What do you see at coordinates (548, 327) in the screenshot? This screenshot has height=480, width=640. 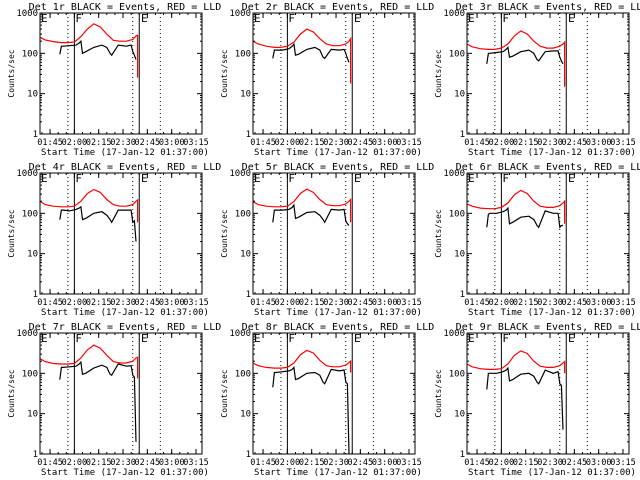 I see `chart-title: Det 9r BLACK = Events, RED = LLD` at bounding box center [548, 327].